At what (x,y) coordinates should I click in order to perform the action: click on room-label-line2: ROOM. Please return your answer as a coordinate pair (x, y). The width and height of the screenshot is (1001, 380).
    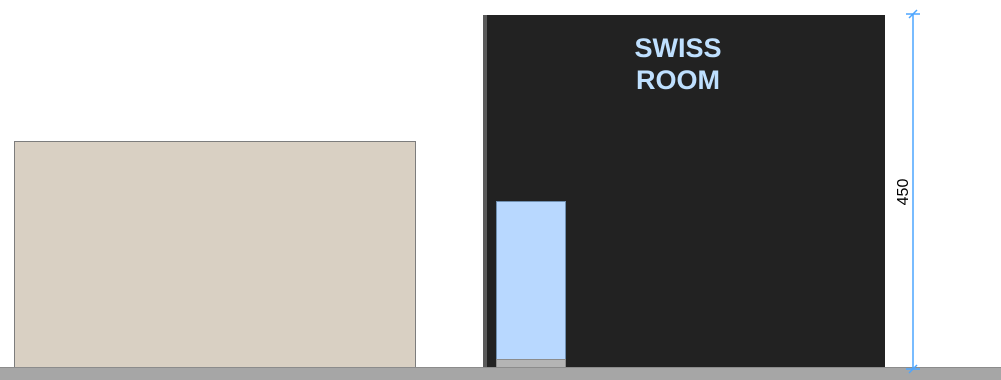
    Looking at the image, I should click on (678, 80).